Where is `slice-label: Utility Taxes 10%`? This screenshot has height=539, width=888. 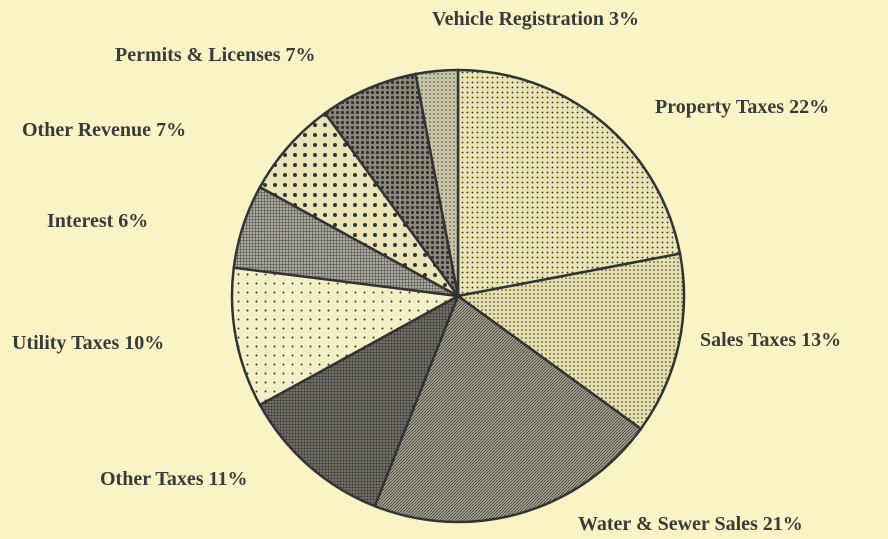 slice-label: Utility Taxes 10% is located at coordinates (88, 343).